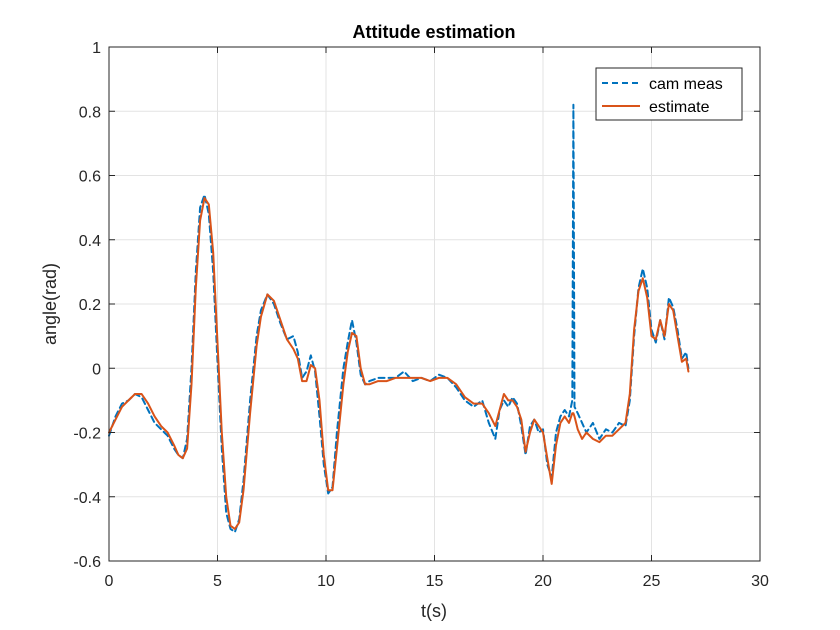 The image size is (840, 630). What do you see at coordinates (652, 581) in the screenshot?
I see `x-tick-label: 25` at bounding box center [652, 581].